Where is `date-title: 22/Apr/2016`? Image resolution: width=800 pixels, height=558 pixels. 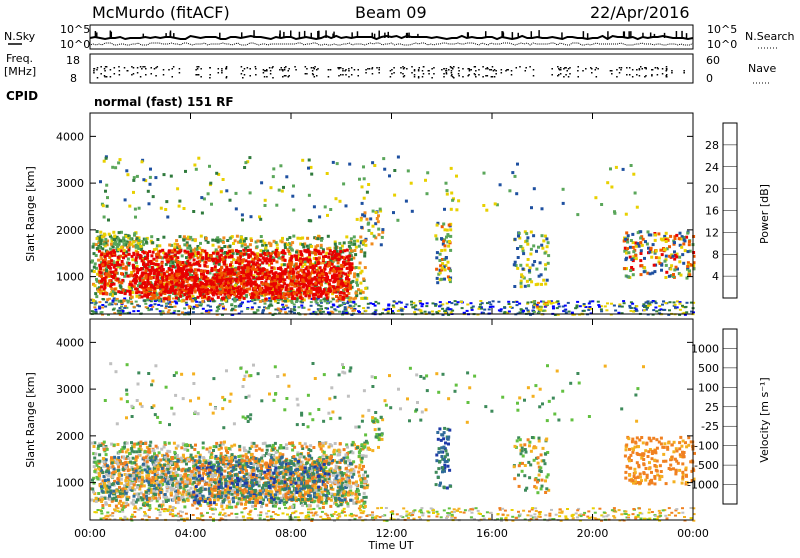 date-title: 22/Apr/2016 is located at coordinates (640, 12).